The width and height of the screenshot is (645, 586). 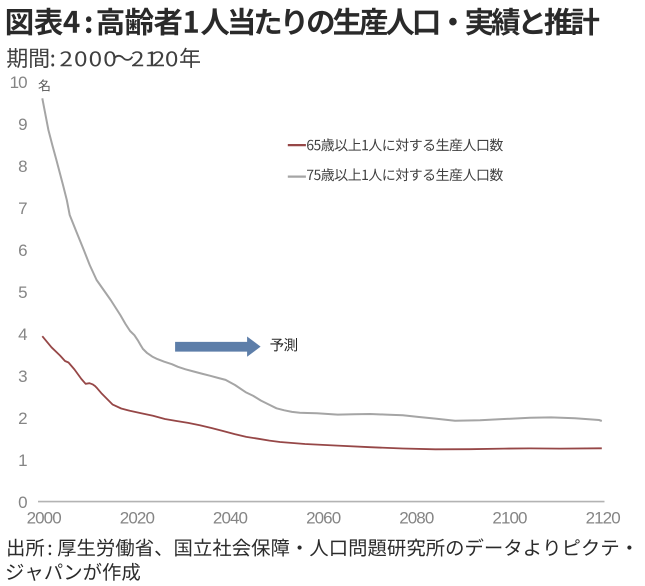 I want to click on svg-text: 3, so click(x=22, y=376).